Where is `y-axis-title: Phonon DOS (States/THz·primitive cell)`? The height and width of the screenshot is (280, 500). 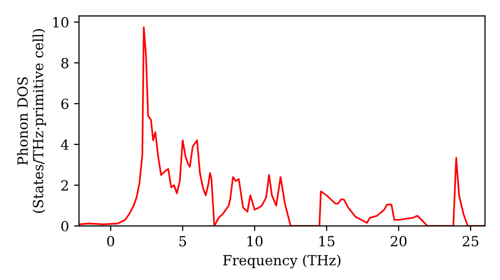
y-axis-title: Phonon DOS (States/THz·primitive cell) is located at coordinates (31, 121).